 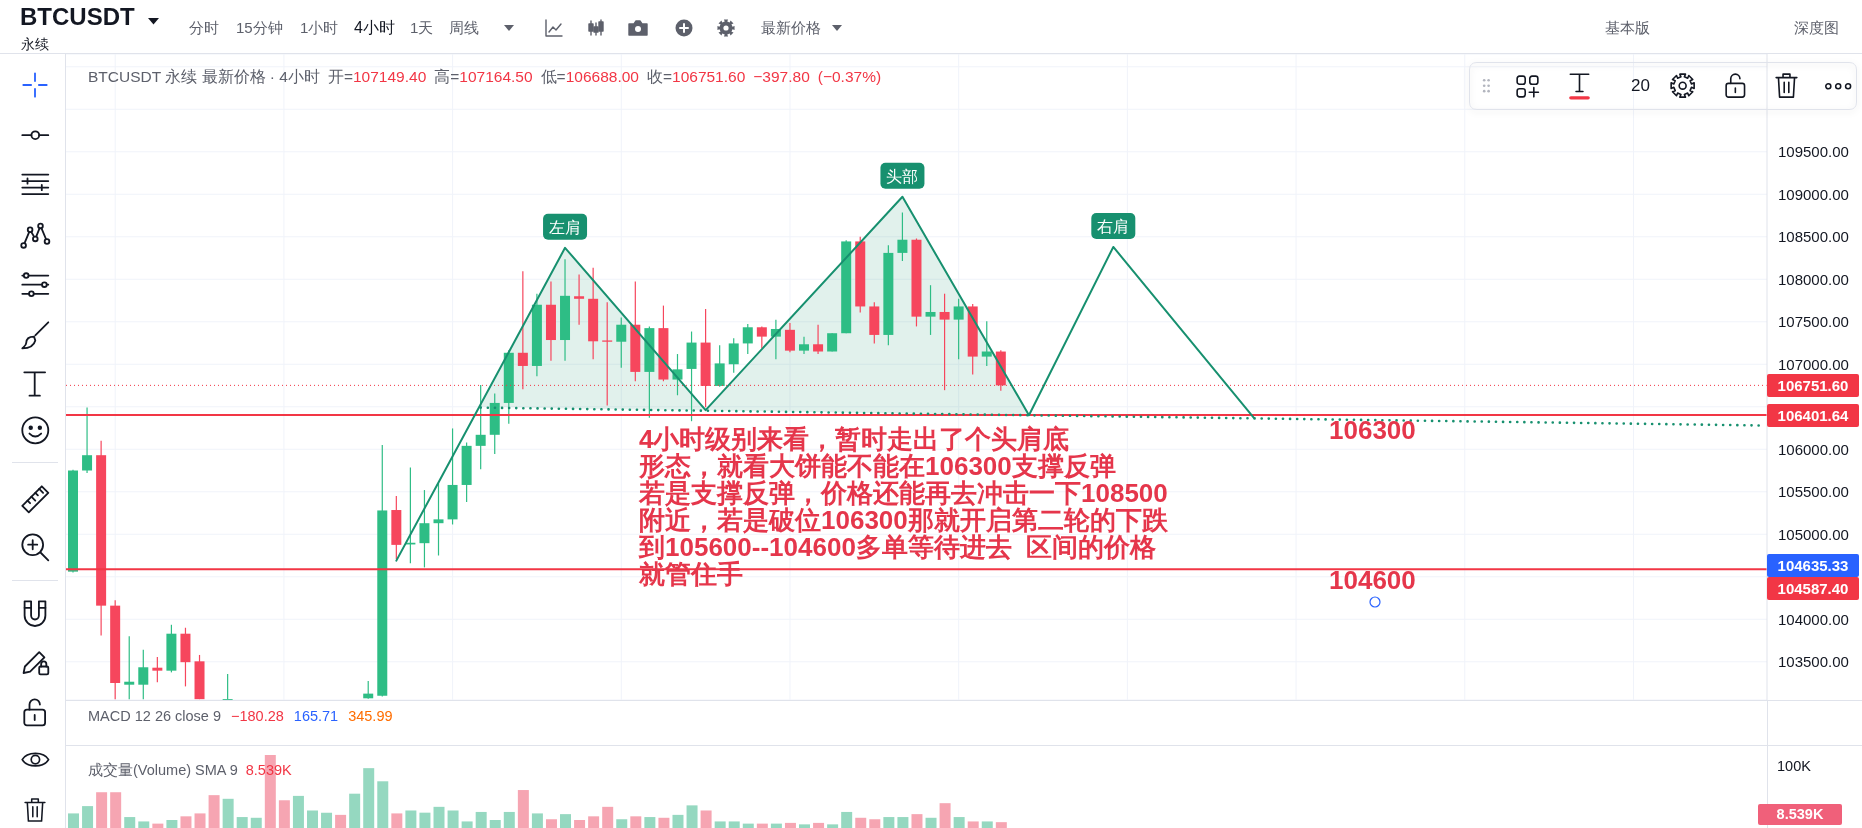 I want to click on annotation: 4小时级别来看，暂时走出了个头肩底, so click(x=854, y=439).